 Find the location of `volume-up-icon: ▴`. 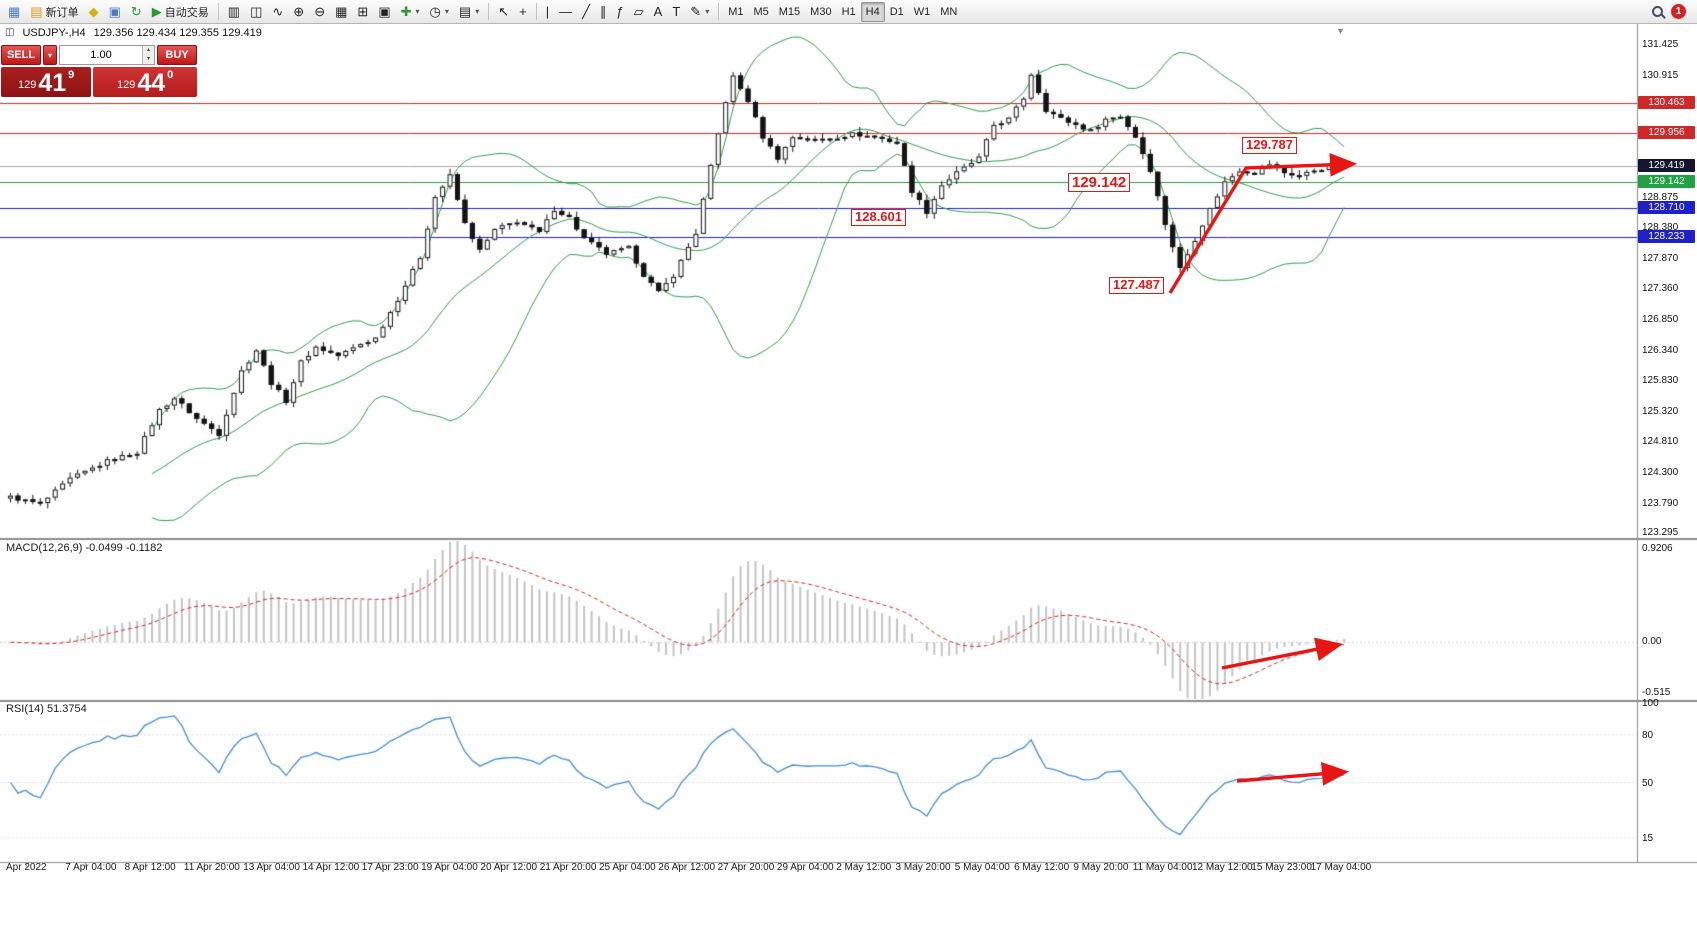

volume-up-icon: ▴ is located at coordinates (148, 50).